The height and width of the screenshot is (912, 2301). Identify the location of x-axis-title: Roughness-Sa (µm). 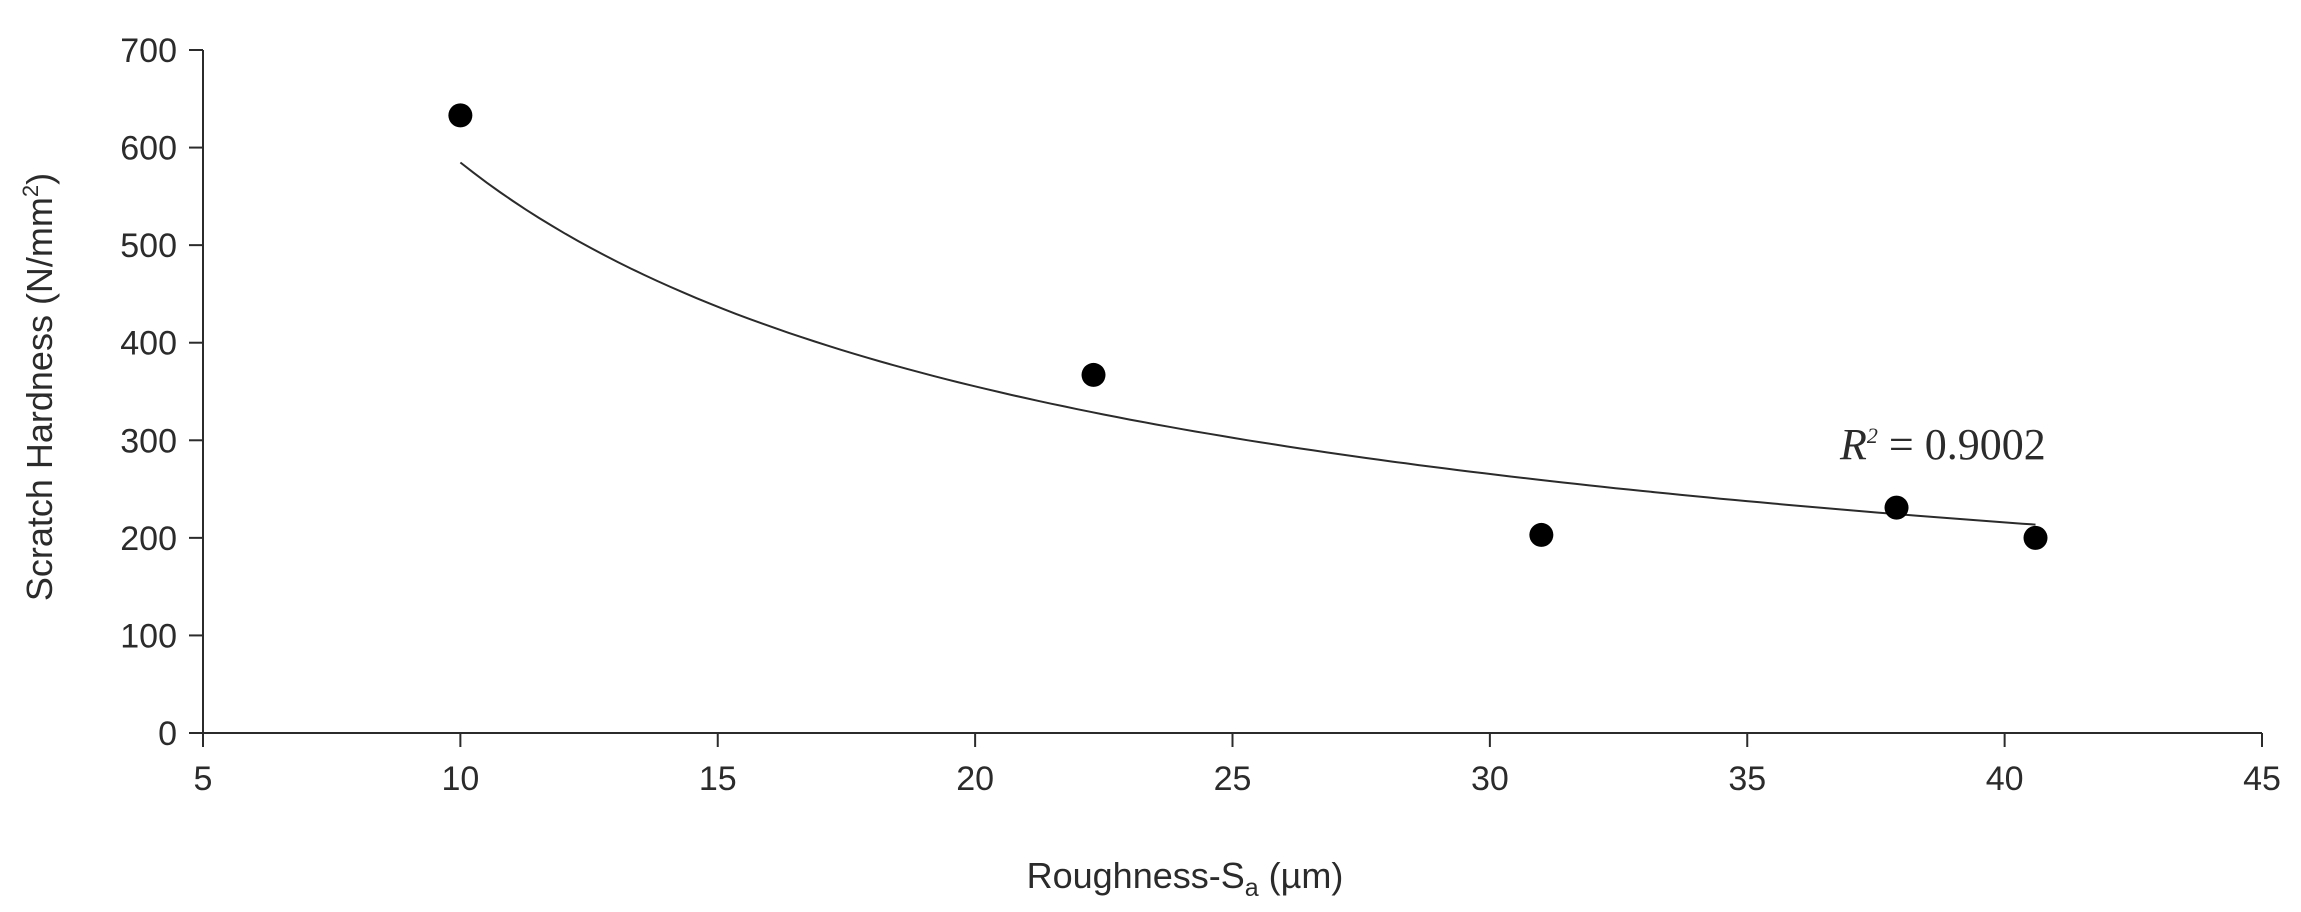
(1185, 878).